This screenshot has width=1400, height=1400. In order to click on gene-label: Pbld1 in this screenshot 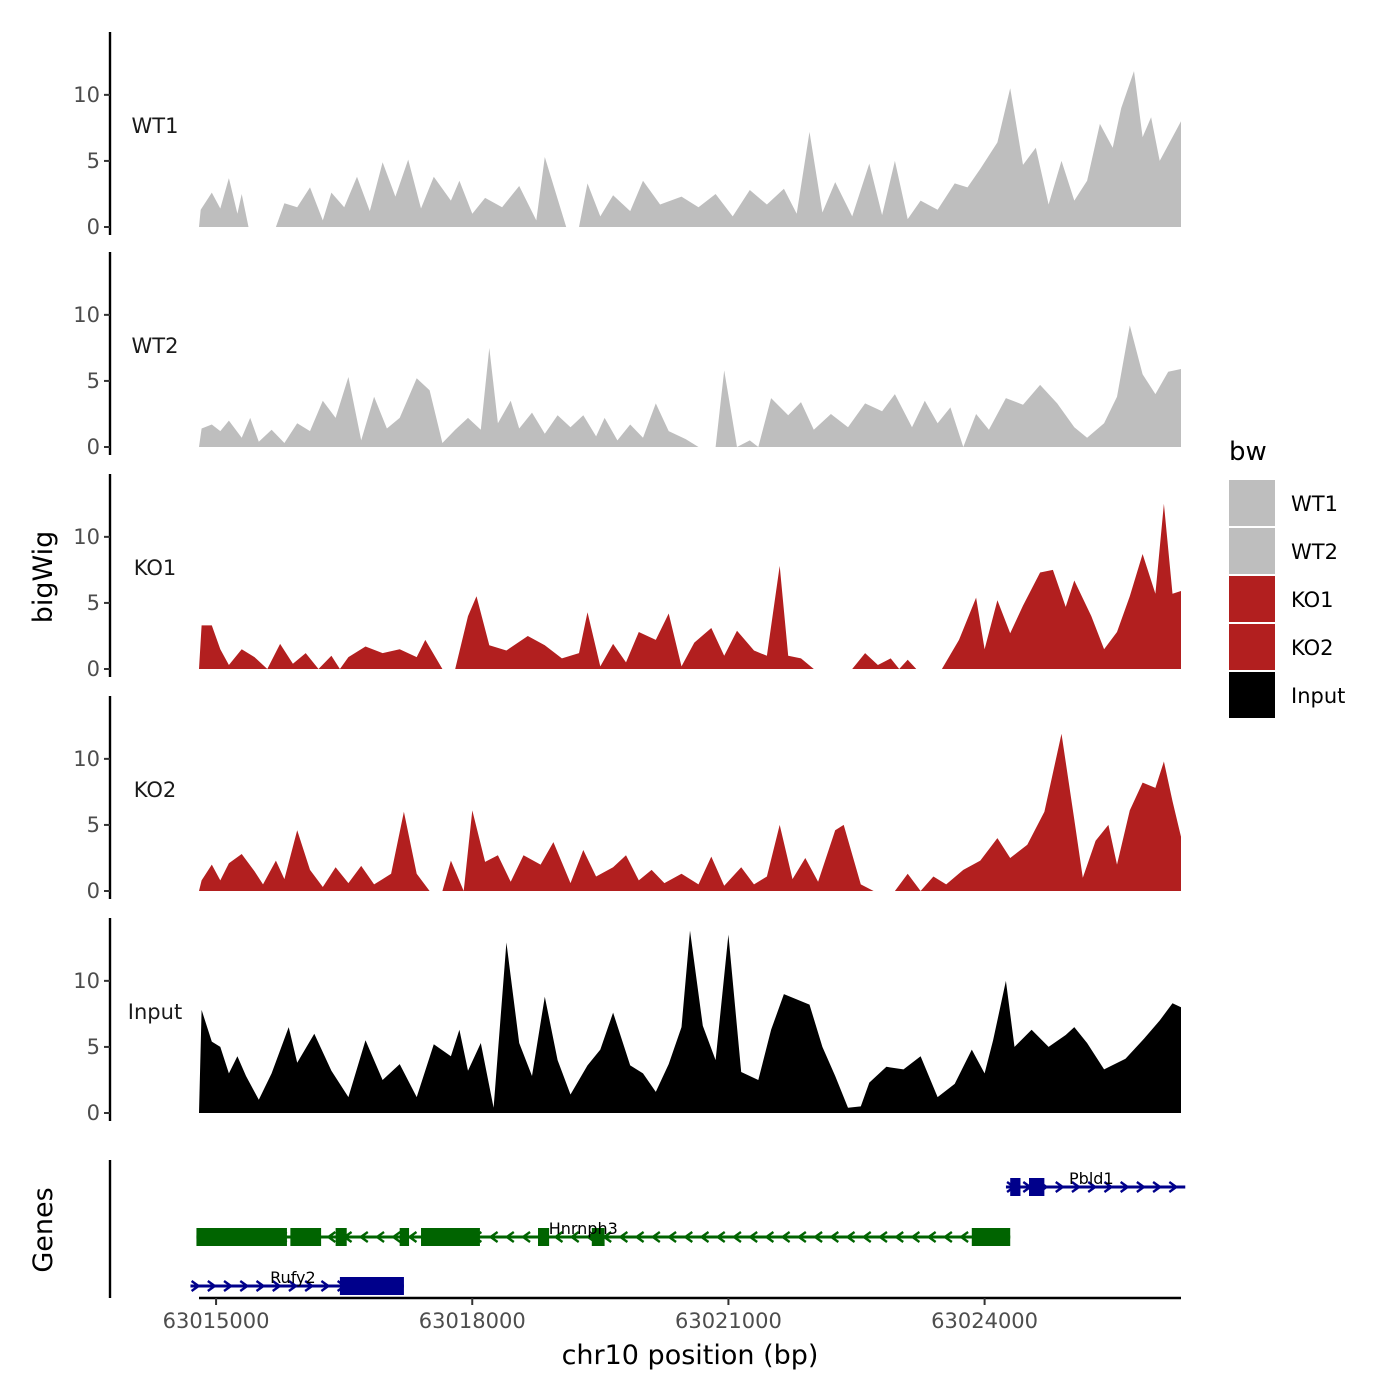, I will do `click(1091, 1178)`.